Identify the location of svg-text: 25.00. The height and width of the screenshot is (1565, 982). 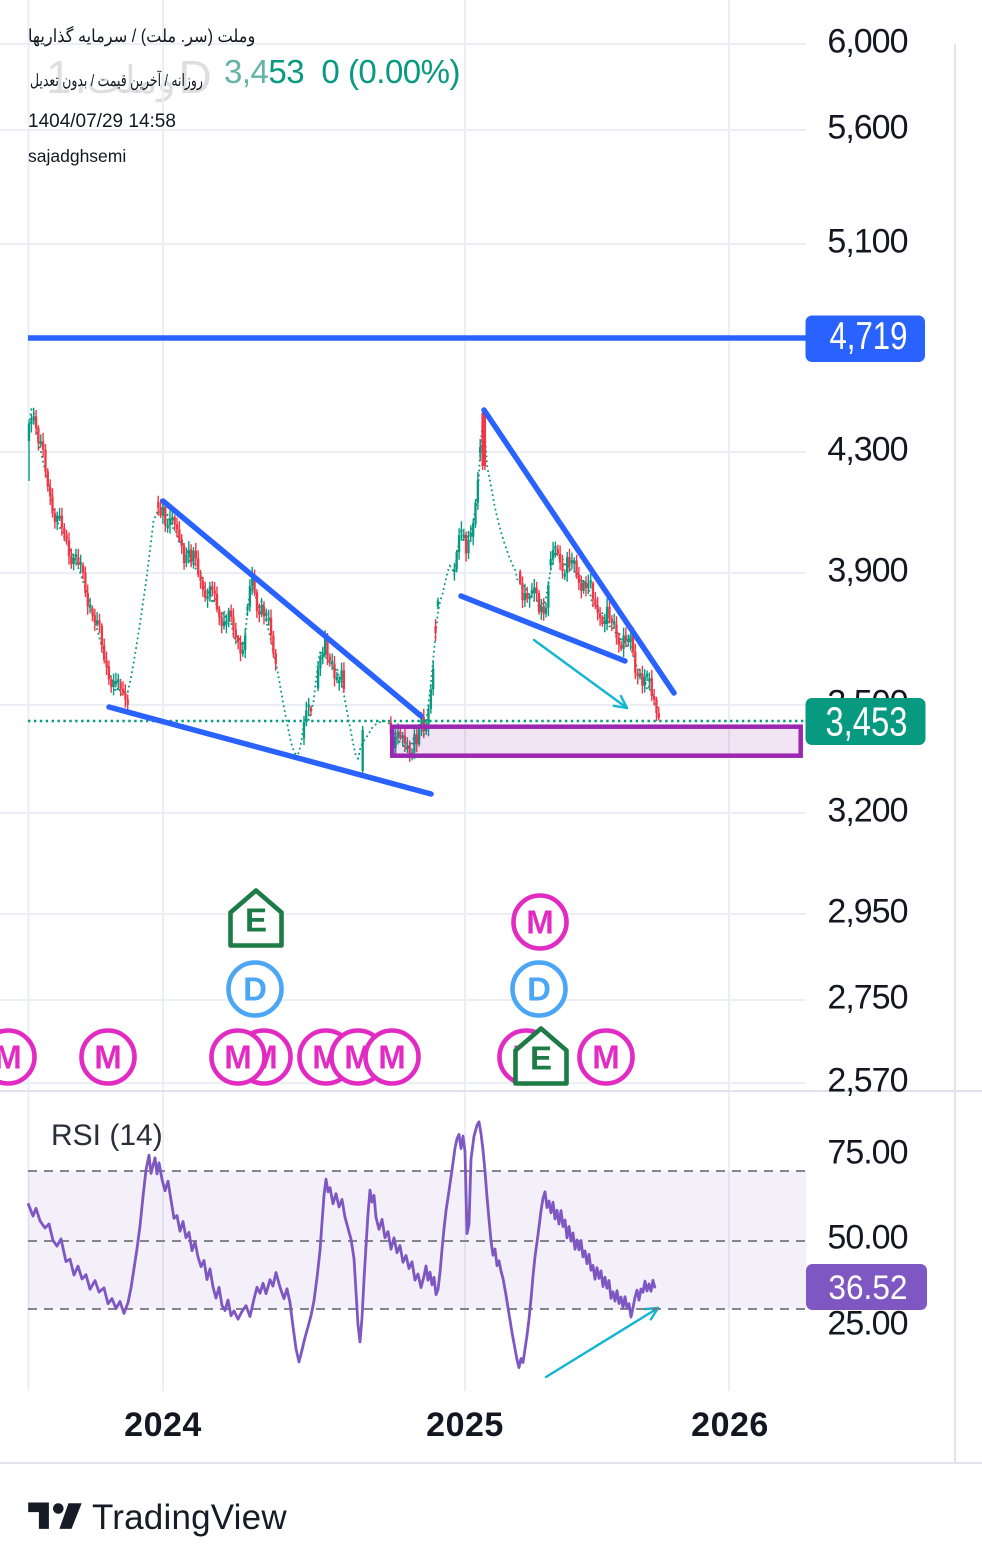
(867, 1324).